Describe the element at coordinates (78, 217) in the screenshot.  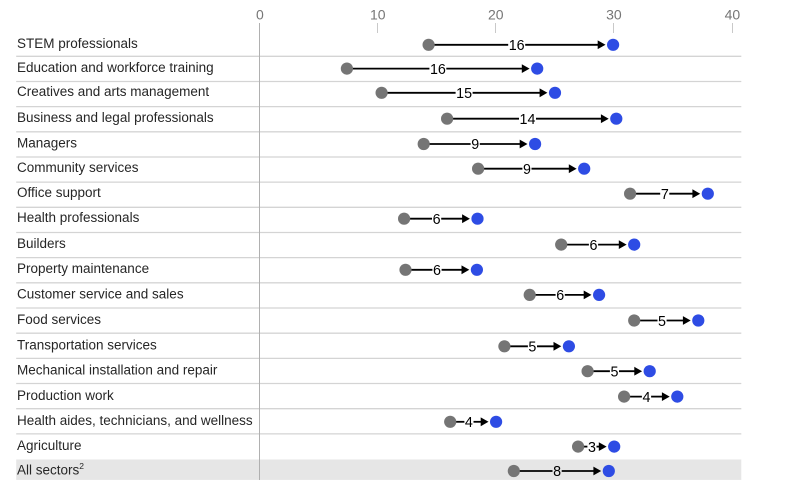
I see `svg-text: Health professionals` at that location.